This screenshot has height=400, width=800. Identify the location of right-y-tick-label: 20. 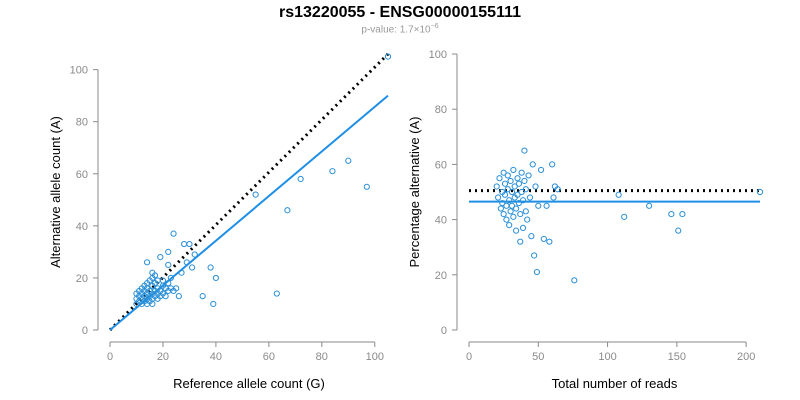
(441, 276).